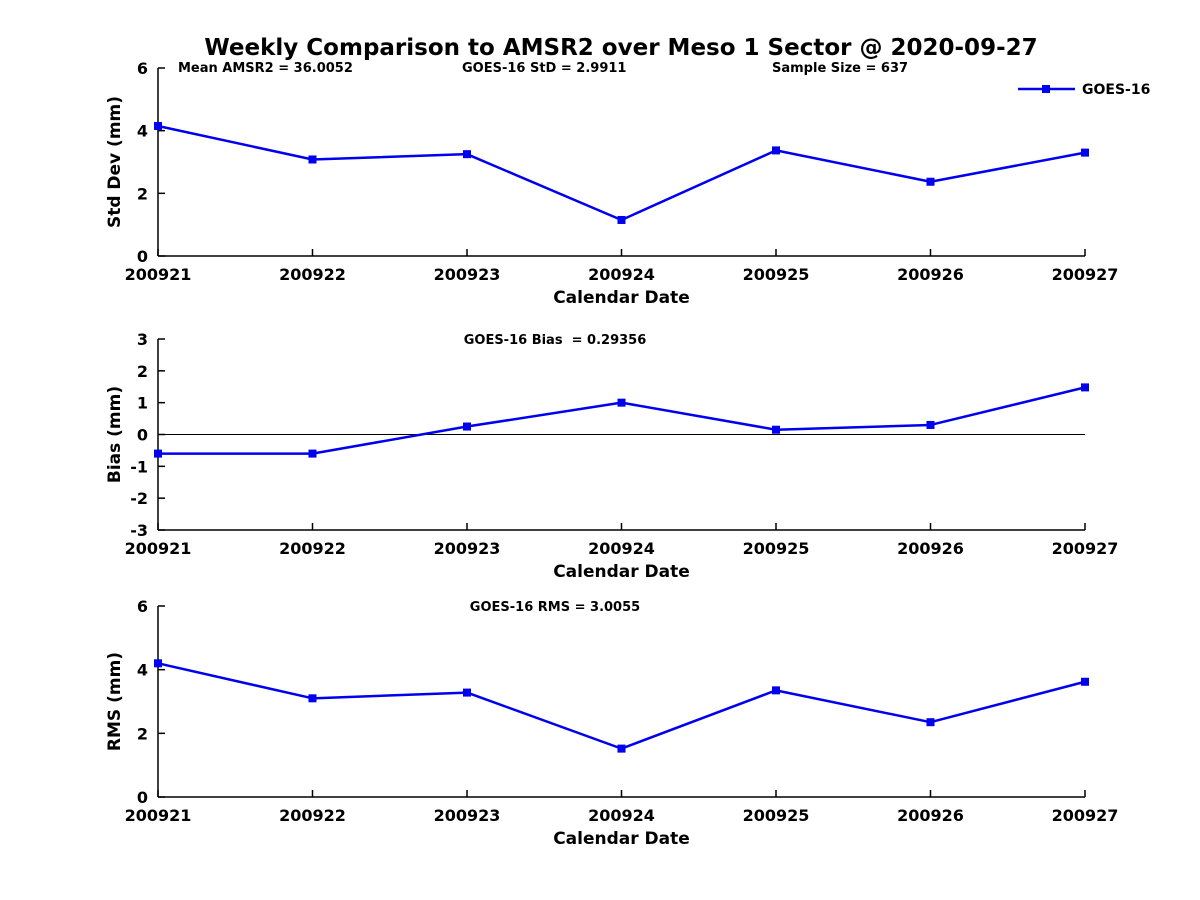 This screenshot has width=1200, height=900. I want to click on panel-title-annotation: GOES-16 Bias = 0.29356, so click(555, 340).